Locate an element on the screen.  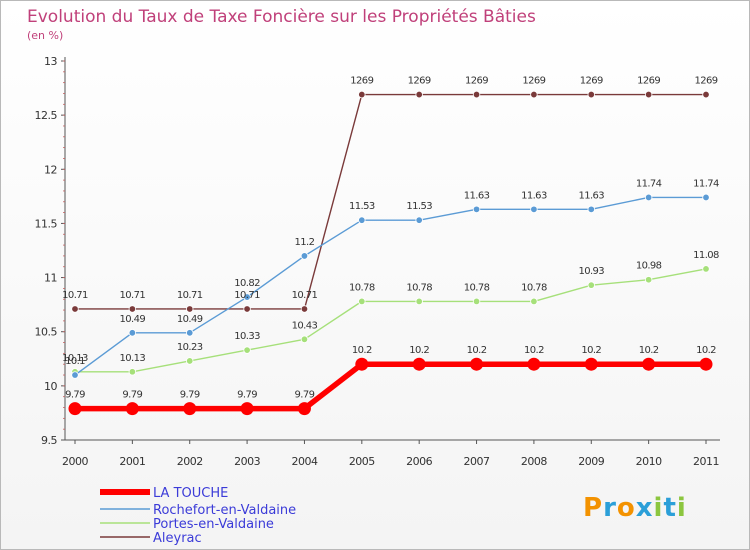
data-label: 11.08 is located at coordinates (706, 255).